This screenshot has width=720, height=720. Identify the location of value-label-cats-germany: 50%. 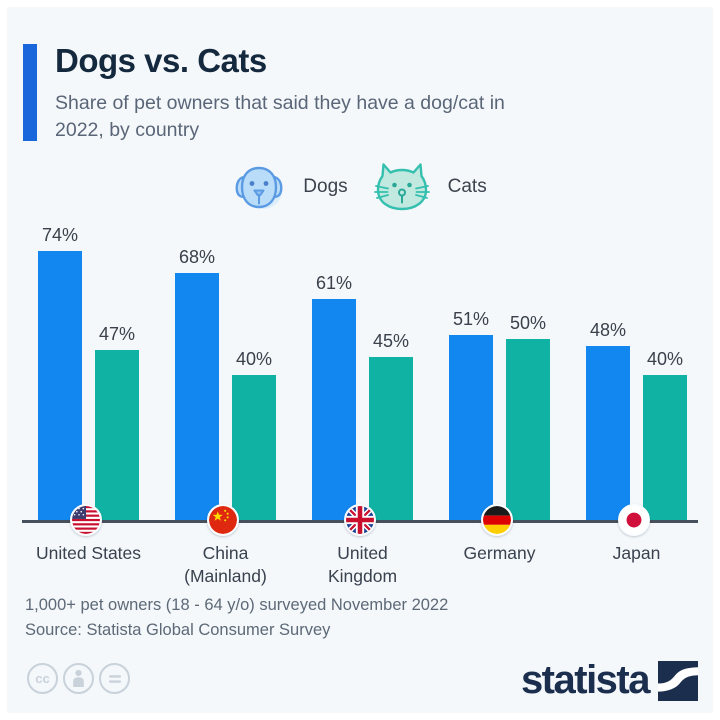
(528, 323).